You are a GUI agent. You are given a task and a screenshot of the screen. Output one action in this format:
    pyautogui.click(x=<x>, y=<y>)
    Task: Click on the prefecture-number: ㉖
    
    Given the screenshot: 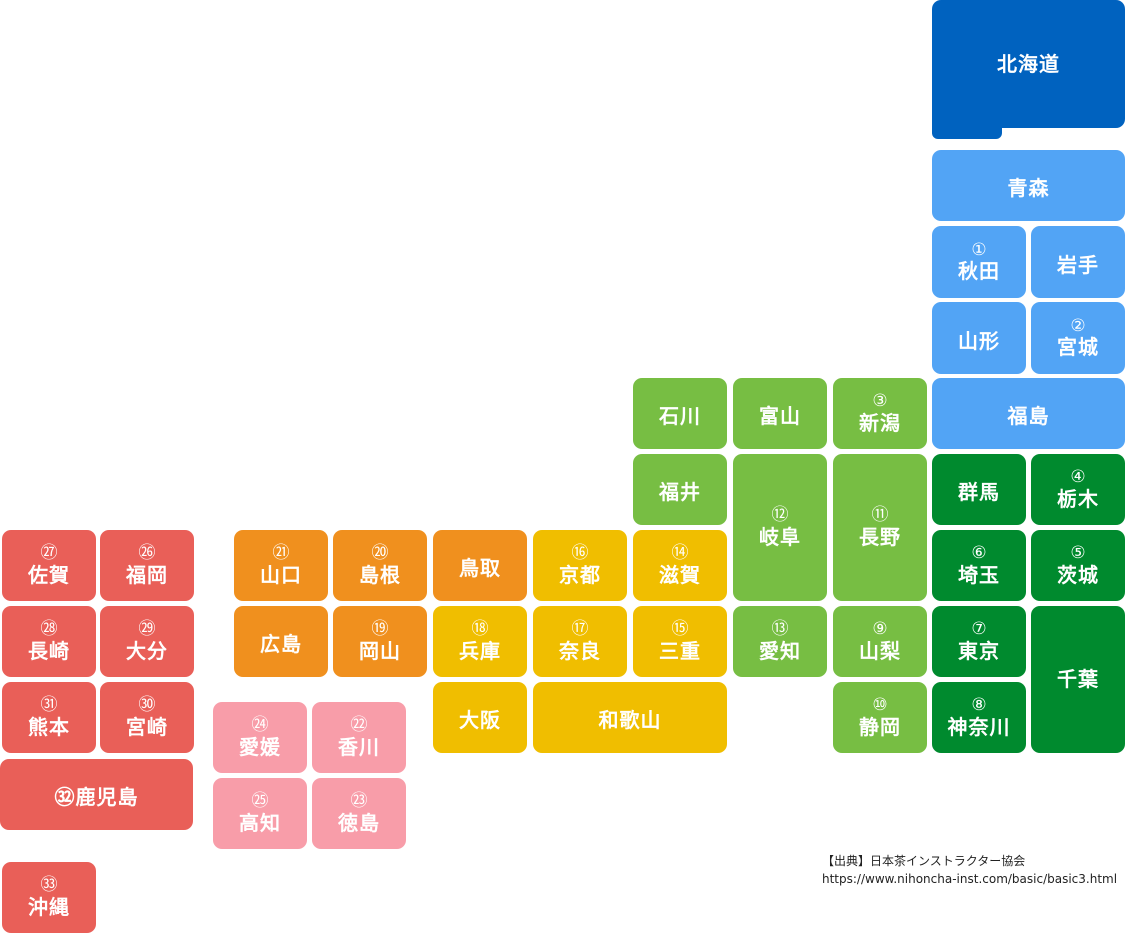 What is the action you would take?
    pyautogui.click(x=147, y=553)
    